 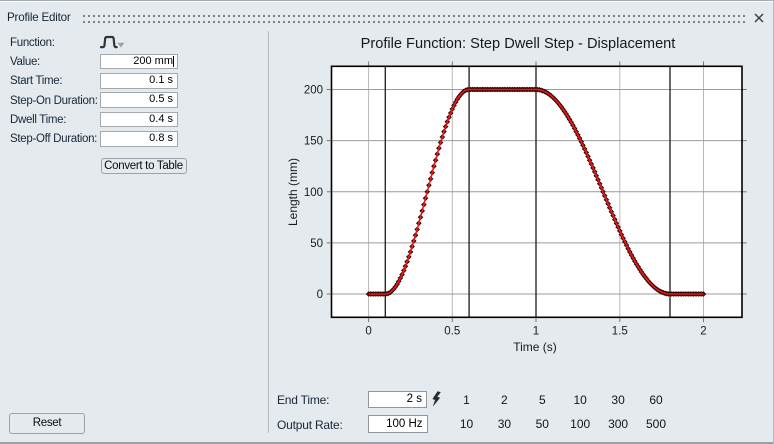 I want to click on svg-text: 1.5, so click(x=620, y=332).